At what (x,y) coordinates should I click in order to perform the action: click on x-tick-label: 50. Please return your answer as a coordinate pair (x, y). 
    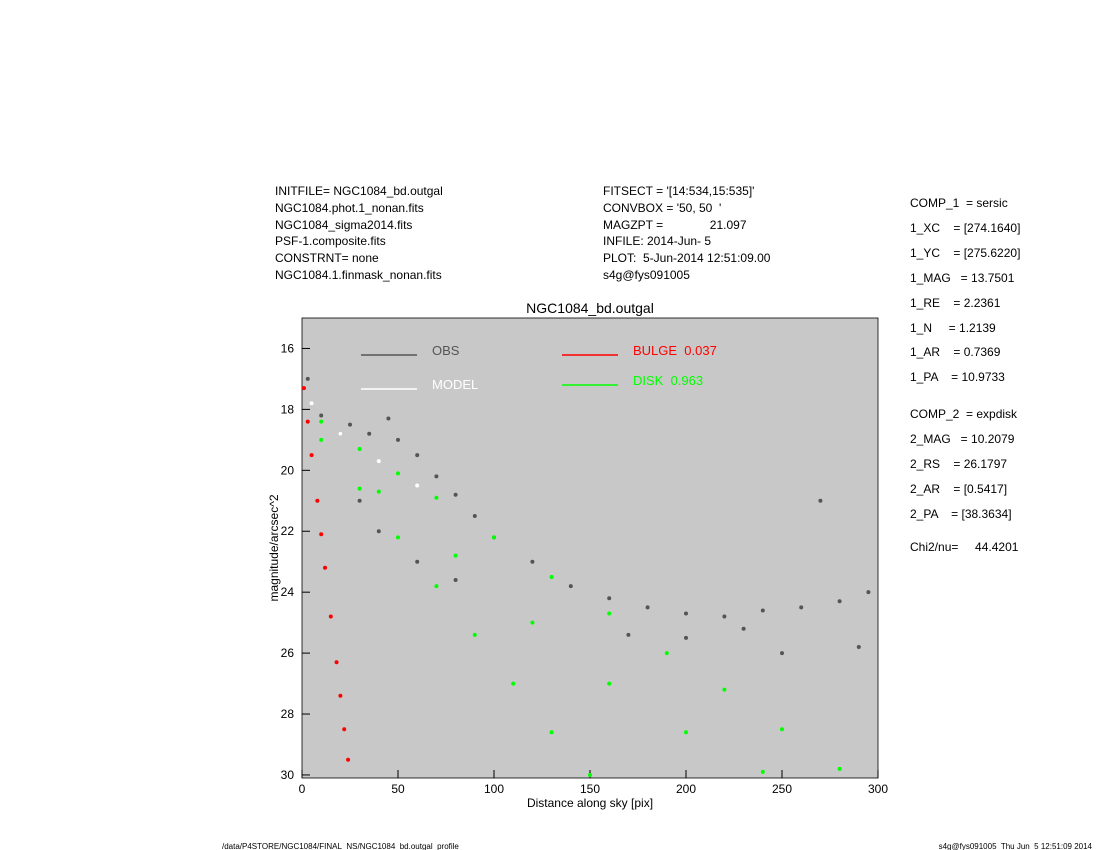
    Looking at the image, I should click on (398, 789).